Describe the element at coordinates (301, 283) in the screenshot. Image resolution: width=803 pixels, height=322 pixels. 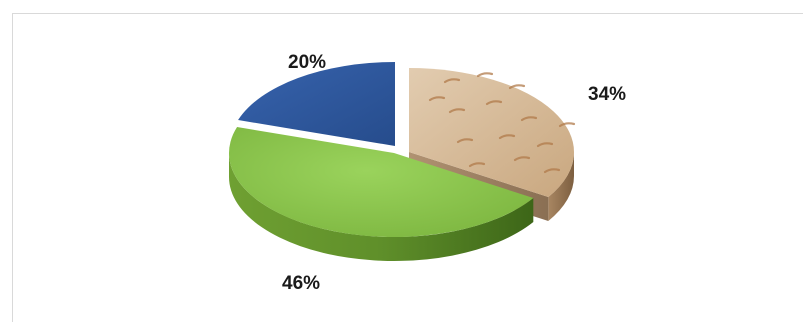
I see `data-label-46: 46%` at that location.